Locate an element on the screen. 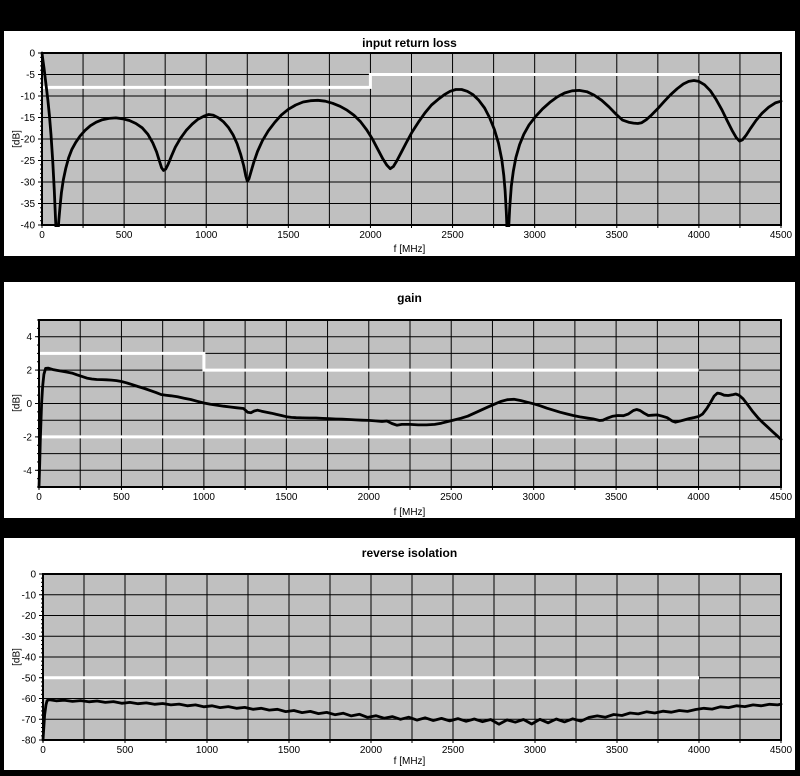 The image size is (800, 776). svg-text: -70 is located at coordinates (29, 720).